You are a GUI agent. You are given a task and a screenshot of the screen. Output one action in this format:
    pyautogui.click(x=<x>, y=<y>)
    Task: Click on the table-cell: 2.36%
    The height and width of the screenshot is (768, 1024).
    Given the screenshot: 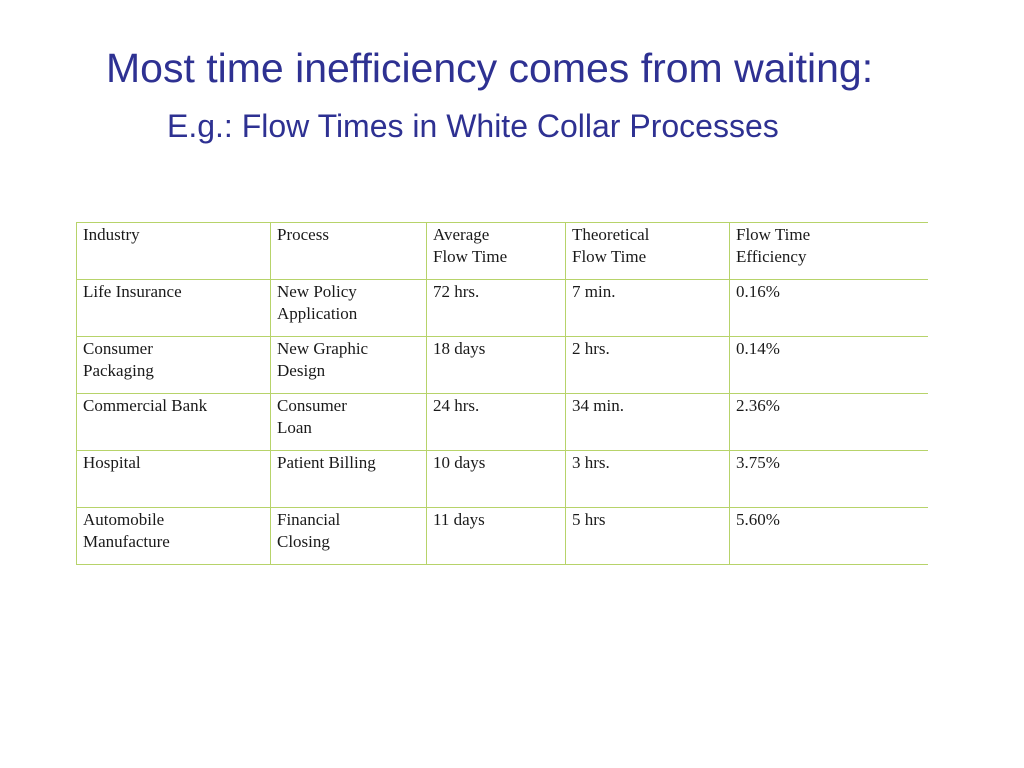 What is the action you would take?
    pyautogui.click(x=828, y=422)
    